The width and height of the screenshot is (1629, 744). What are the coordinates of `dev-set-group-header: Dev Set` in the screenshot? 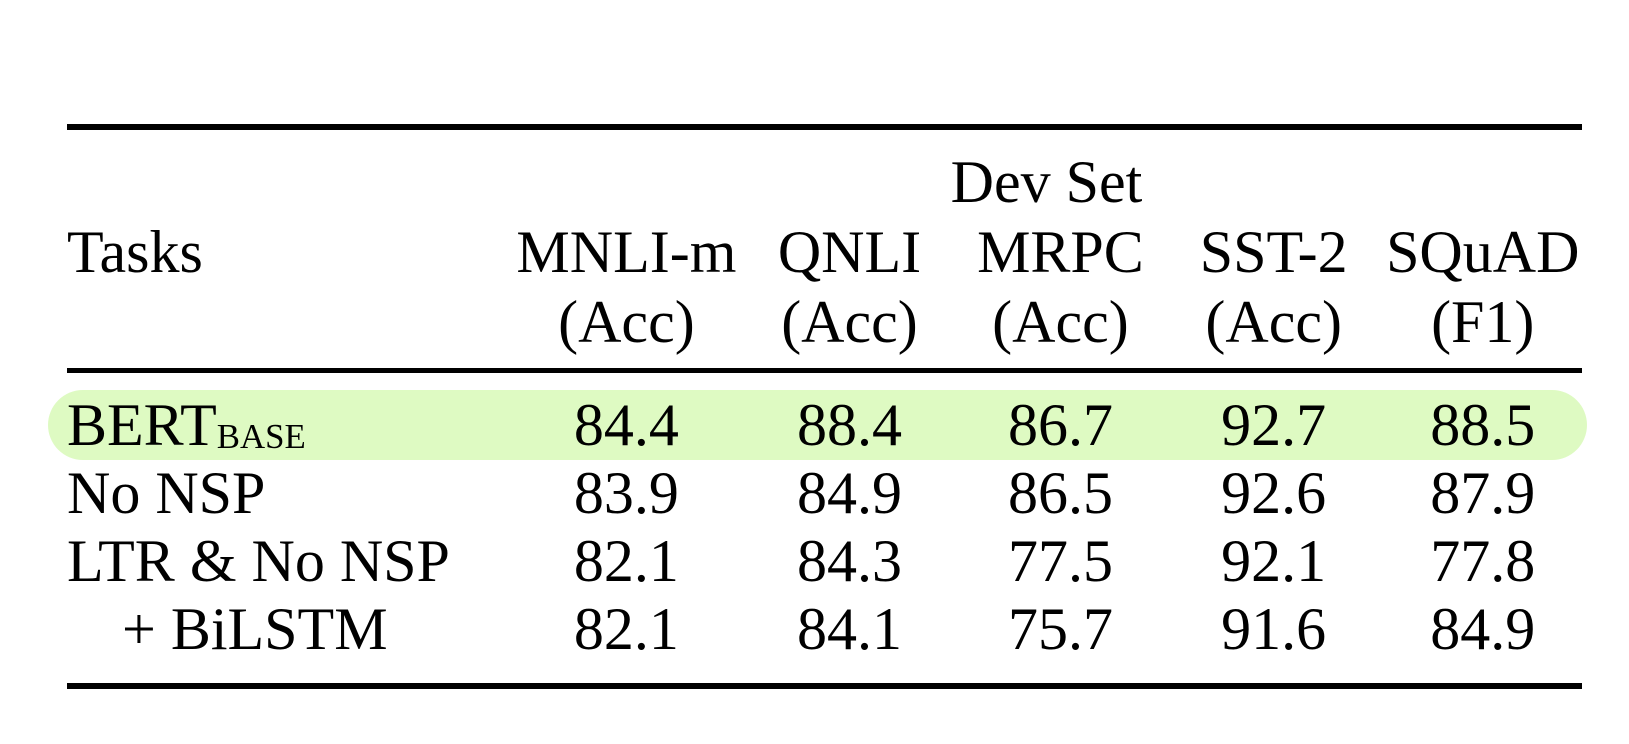 It's located at (1046, 182).